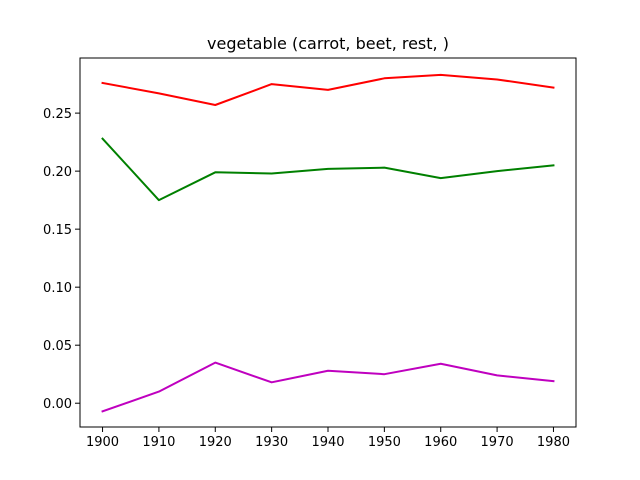 This screenshot has width=640, height=480. What do you see at coordinates (158, 442) in the screenshot?
I see `x-tick-label: 1910` at bounding box center [158, 442].